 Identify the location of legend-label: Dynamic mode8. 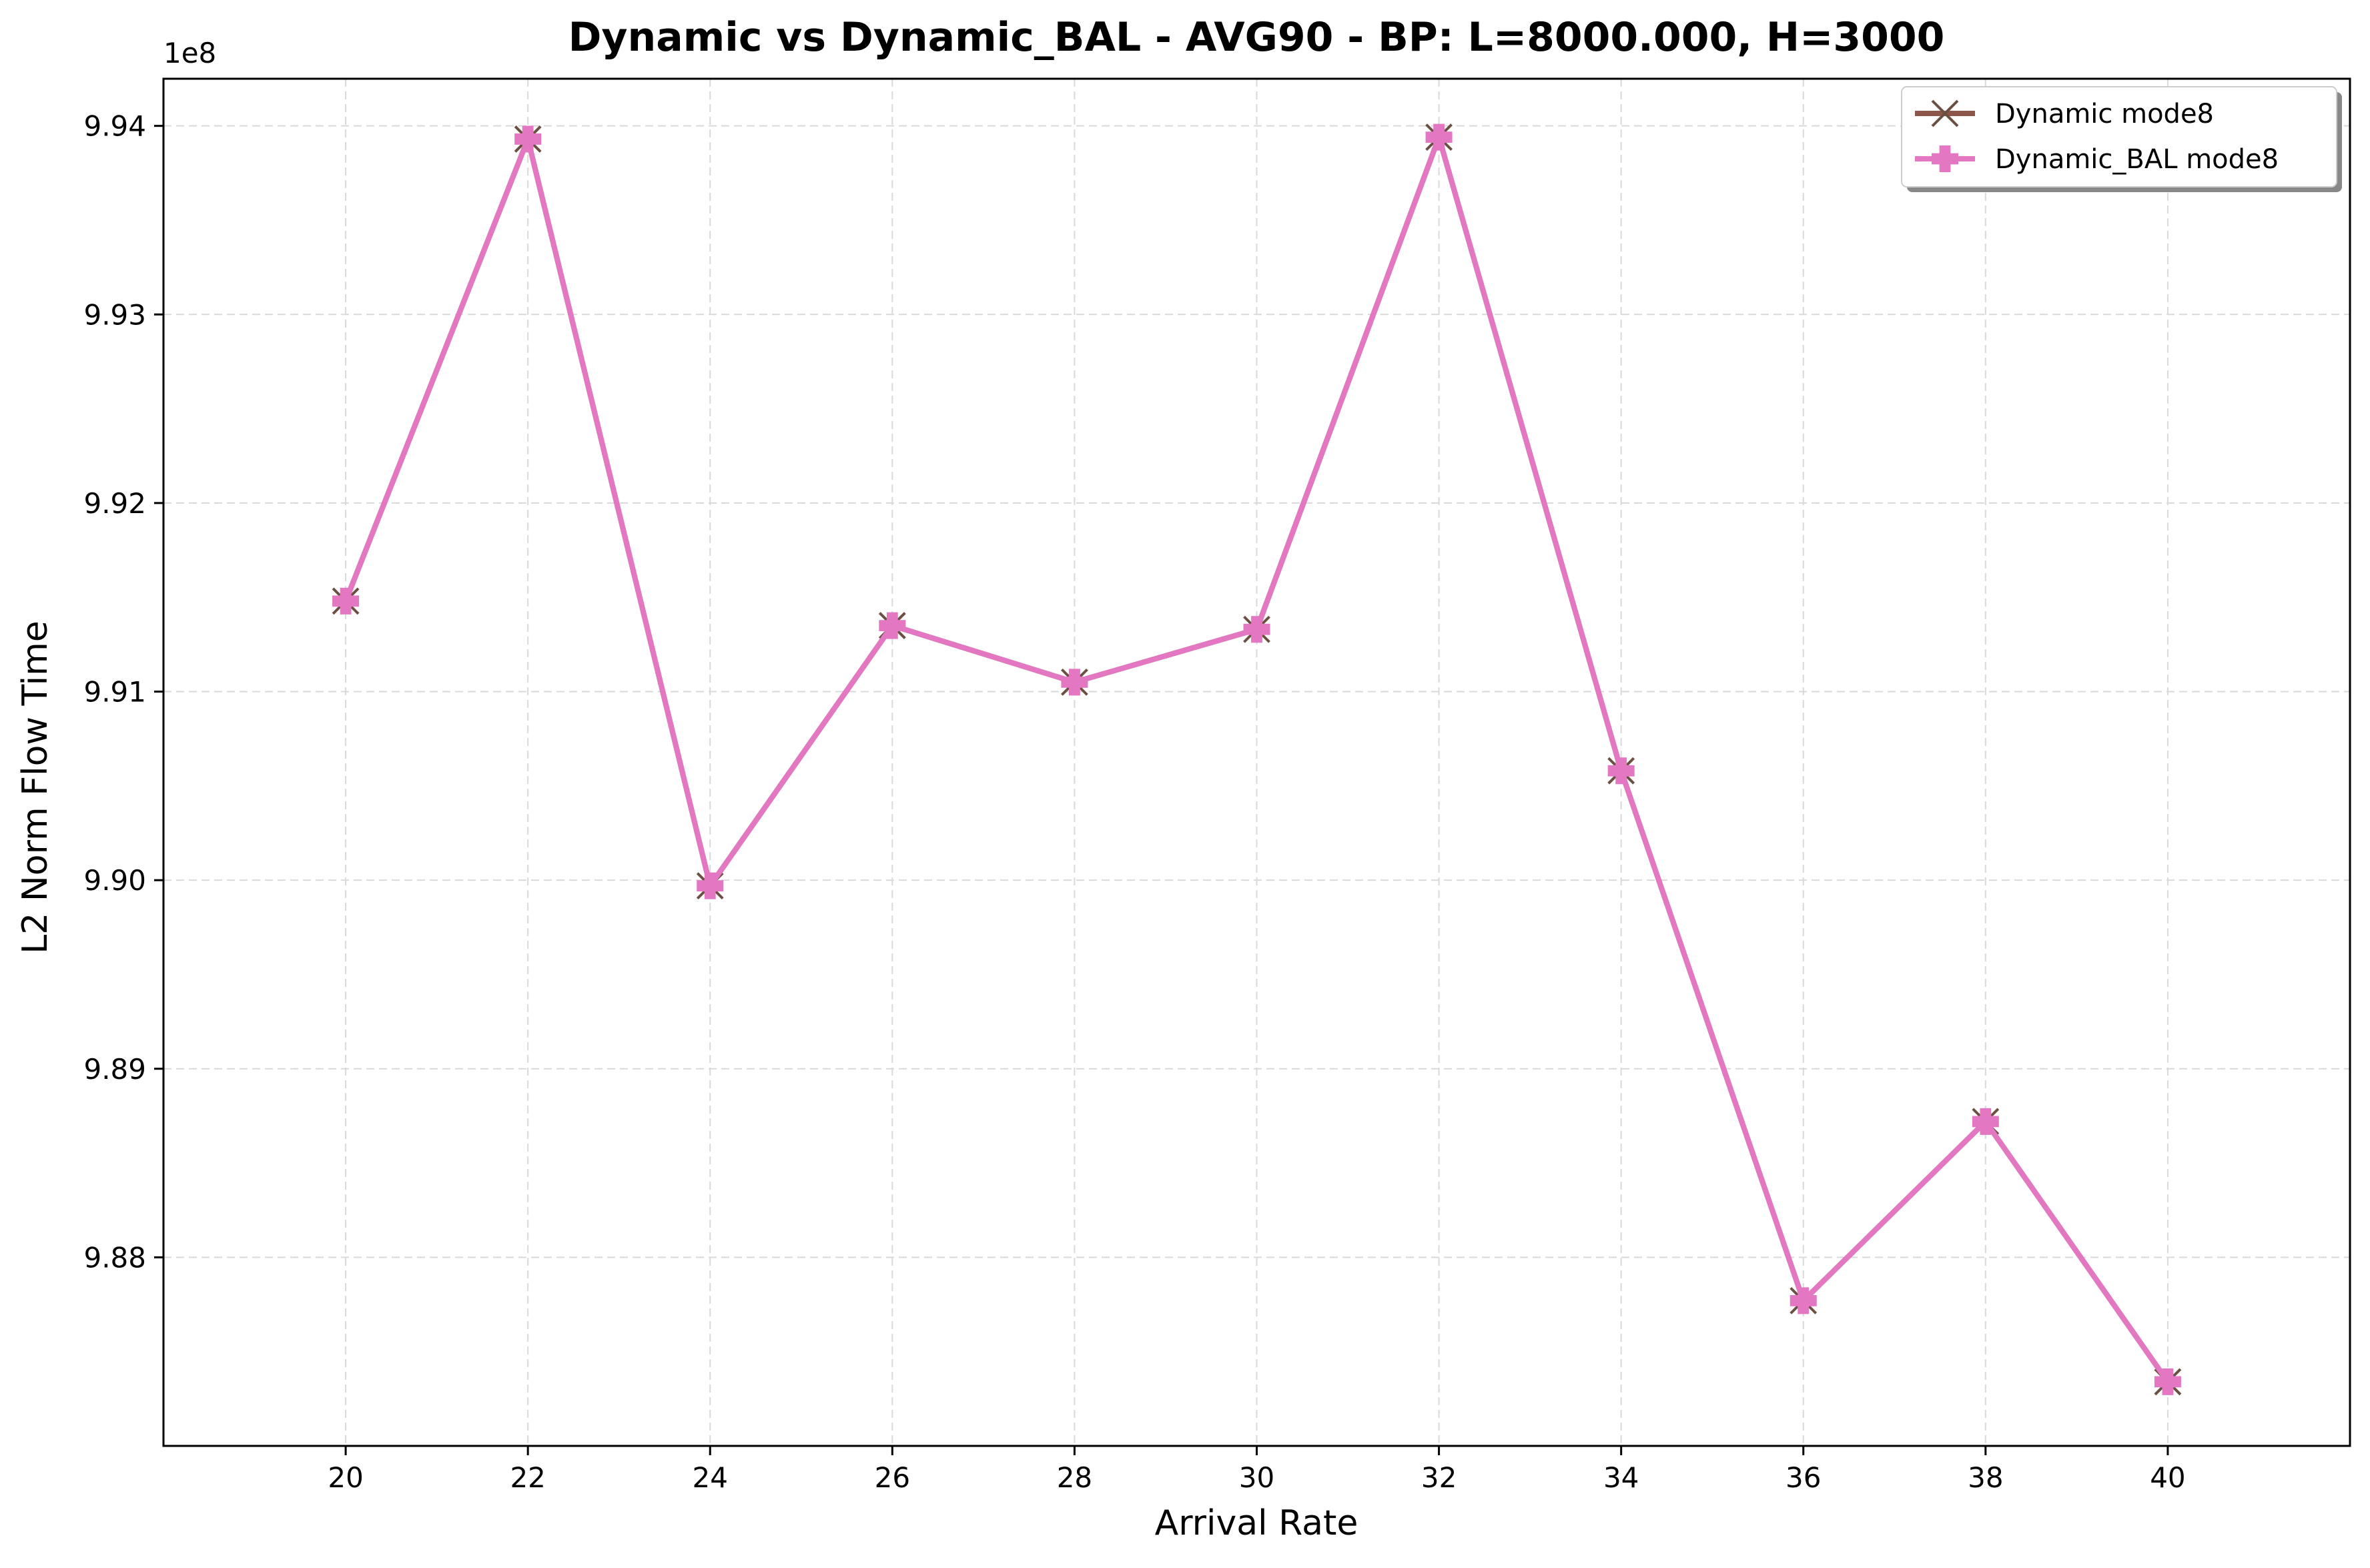
(2104, 114).